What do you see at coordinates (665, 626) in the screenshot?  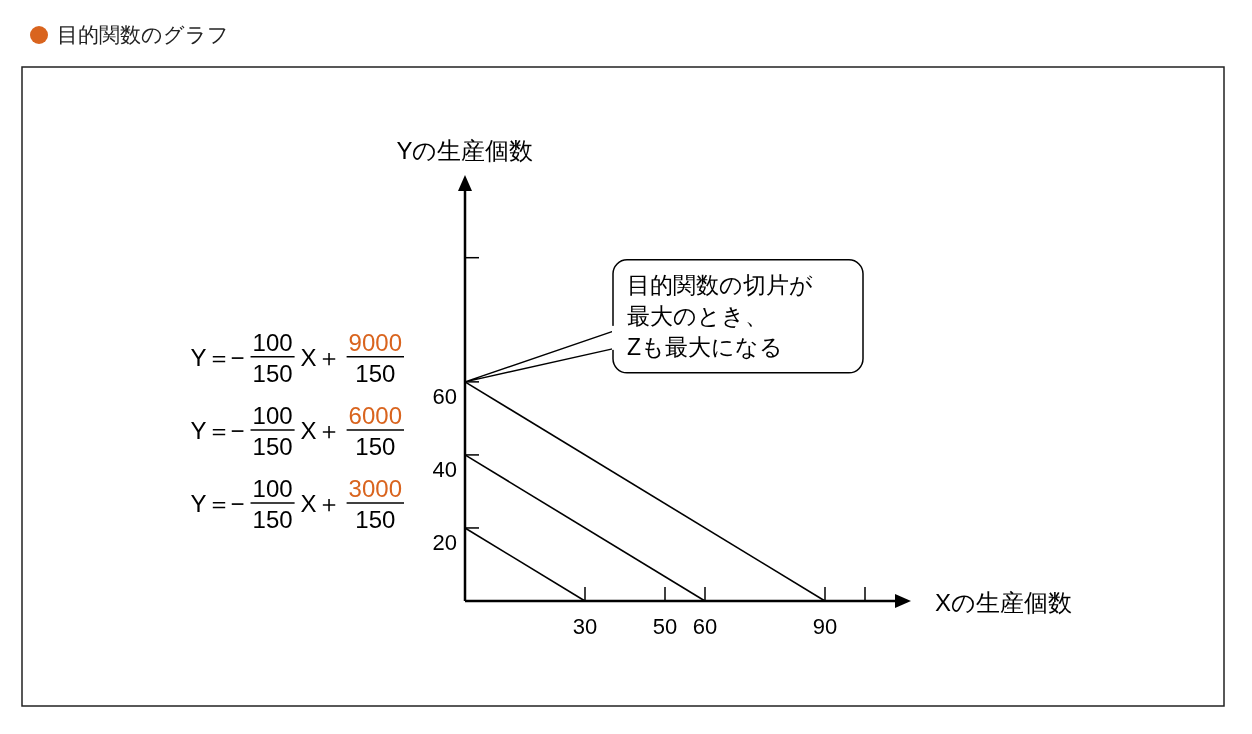 I see `x-tick-label: 50` at bounding box center [665, 626].